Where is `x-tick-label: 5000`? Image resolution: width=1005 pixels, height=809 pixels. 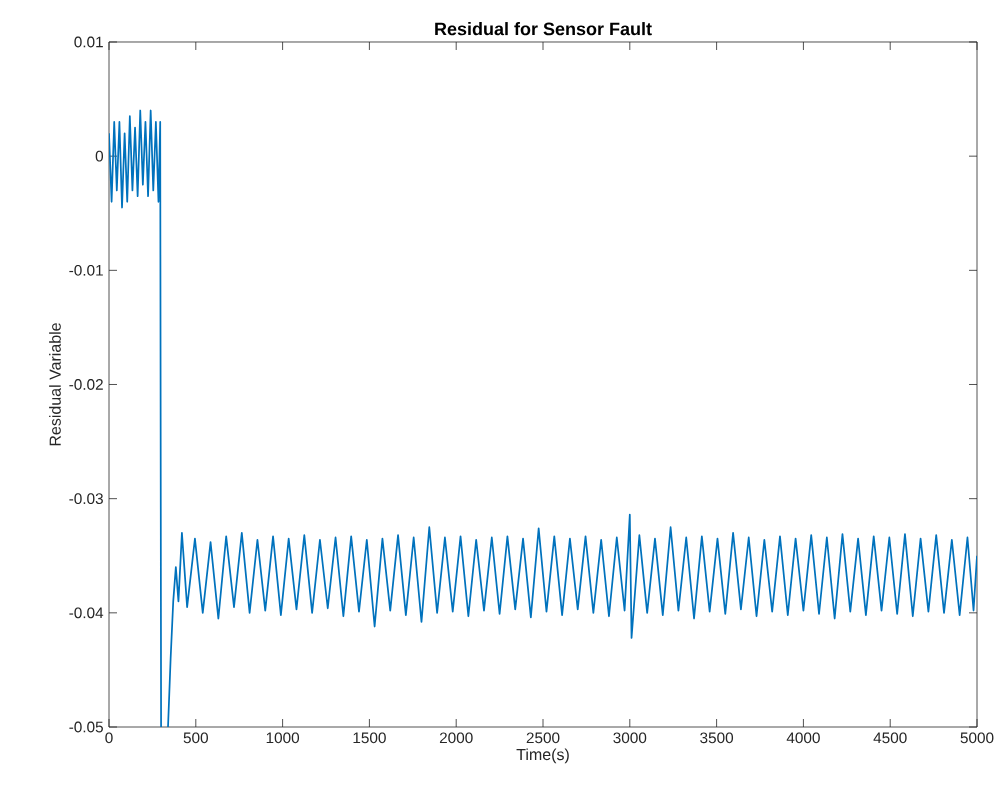 x-tick-label: 5000 is located at coordinates (977, 738).